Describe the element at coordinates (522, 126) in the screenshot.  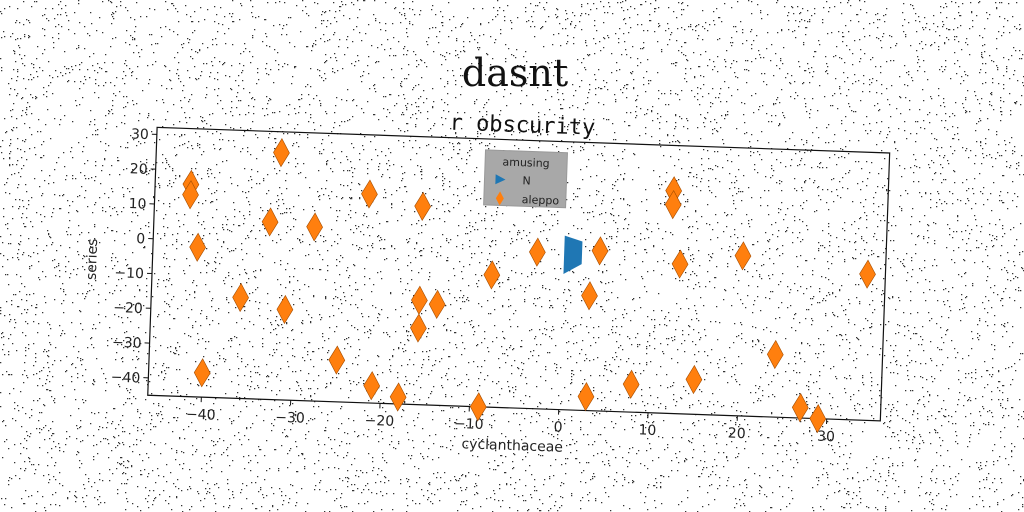
I see `axes-title: r obscurity` at that location.